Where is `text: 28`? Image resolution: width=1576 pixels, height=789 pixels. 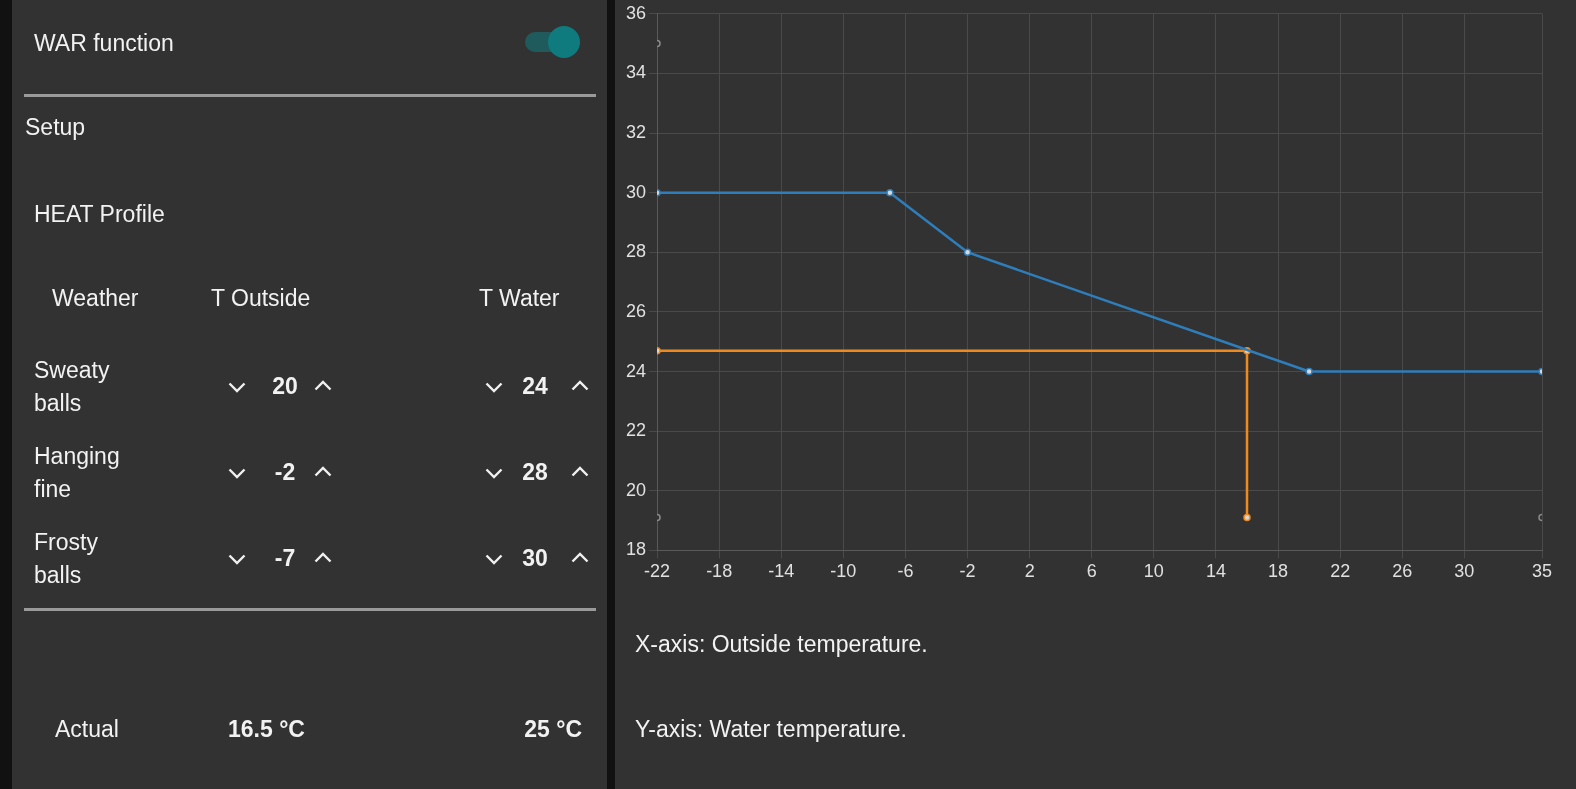
text: 28 is located at coordinates (535, 472).